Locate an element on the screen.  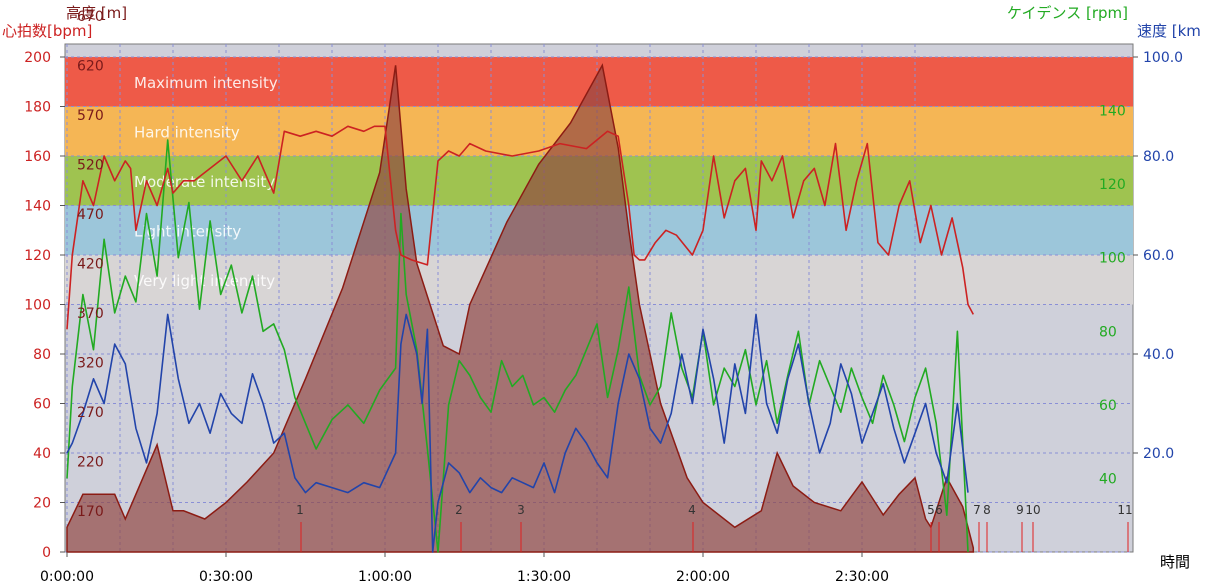
altitude-tick-label: 220 is located at coordinates (90, 463).